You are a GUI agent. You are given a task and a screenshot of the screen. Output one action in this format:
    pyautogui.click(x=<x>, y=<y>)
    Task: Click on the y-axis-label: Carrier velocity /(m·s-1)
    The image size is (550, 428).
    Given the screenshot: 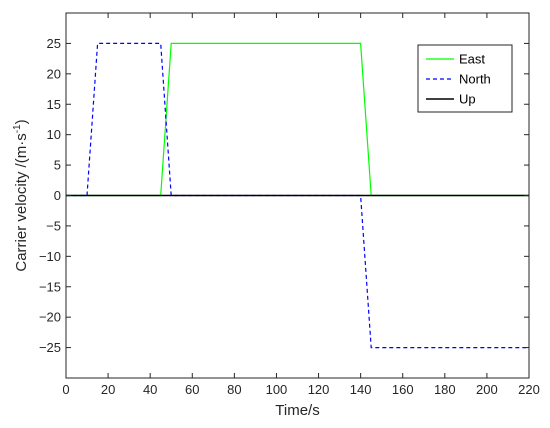 What is the action you would take?
    pyautogui.click(x=21, y=195)
    